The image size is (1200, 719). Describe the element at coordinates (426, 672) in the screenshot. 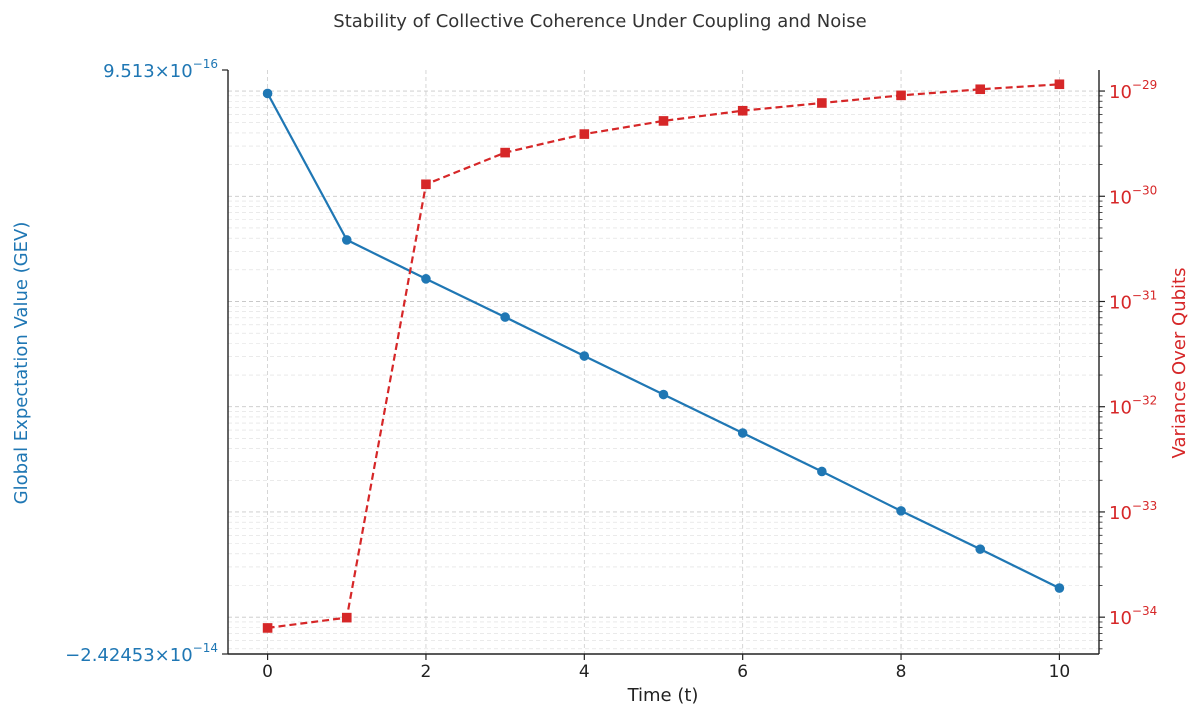

I see `x-tick-label: 2` at that location.